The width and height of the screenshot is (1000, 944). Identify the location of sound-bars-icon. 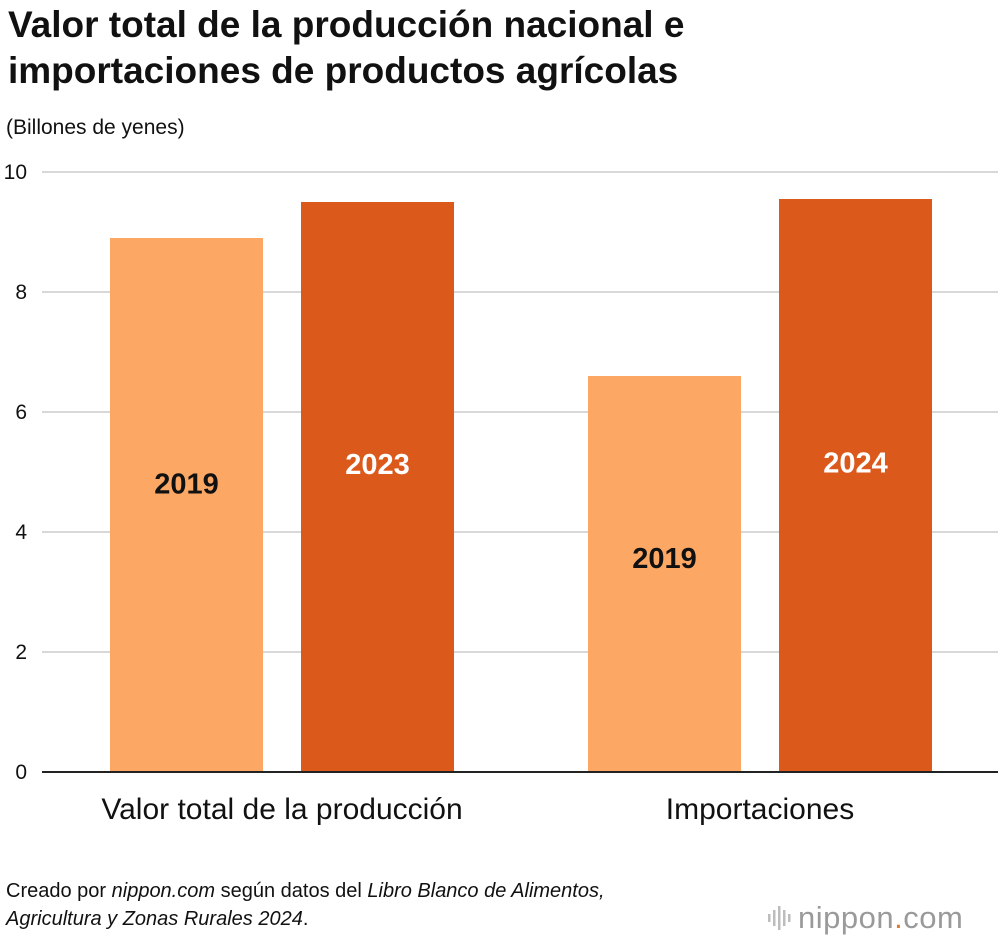
(779, 918).